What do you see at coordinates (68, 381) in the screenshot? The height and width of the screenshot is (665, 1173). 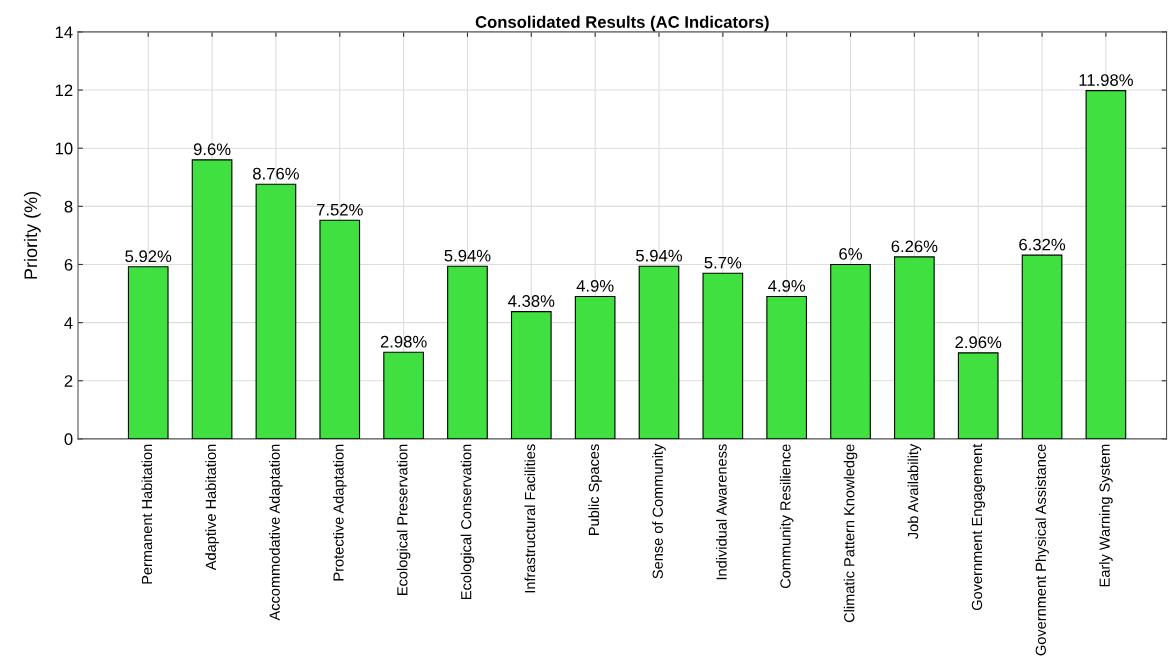 I see `y-tick-label: 2` at bounding box center [68, 381].